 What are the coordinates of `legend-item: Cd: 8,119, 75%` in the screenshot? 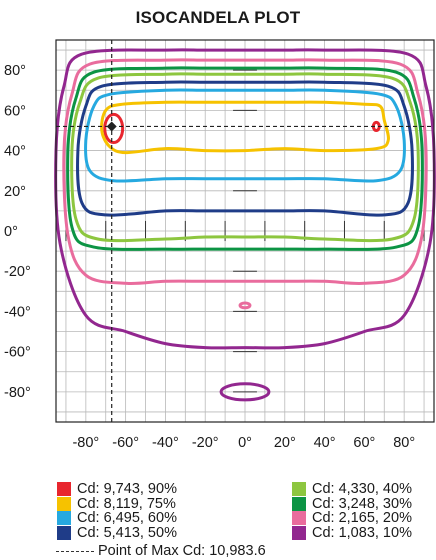 It's located at (116, 503).